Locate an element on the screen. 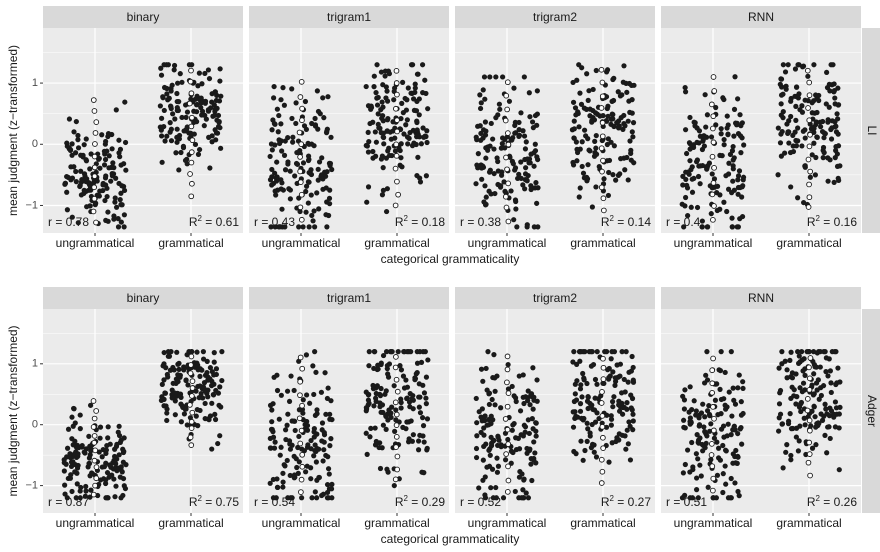 This screenshot has width=880, height=552. panel-strip-label: trigram1 is located at coordinates (349, 17).